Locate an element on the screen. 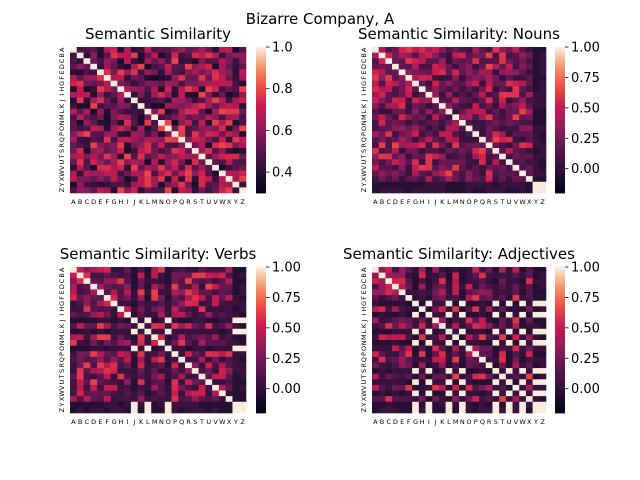 Image resolution: width=640 pixels, height=480 pixels. y-tick-label: W is located at coordinates (364, 393).